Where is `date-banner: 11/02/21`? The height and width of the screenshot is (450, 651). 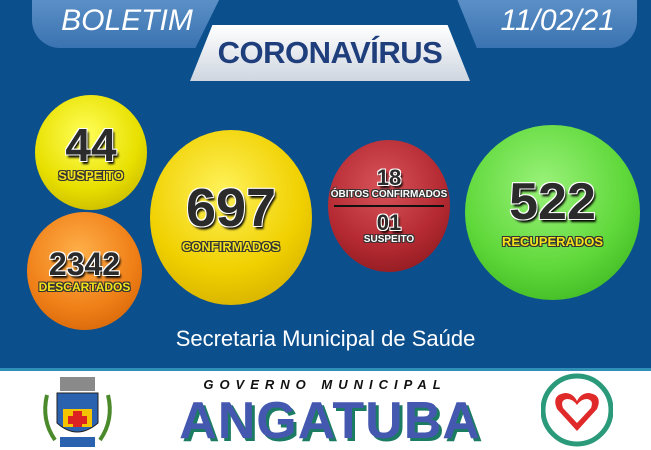 date-banner: 11/02/21 is located at coordinates (546, 24).